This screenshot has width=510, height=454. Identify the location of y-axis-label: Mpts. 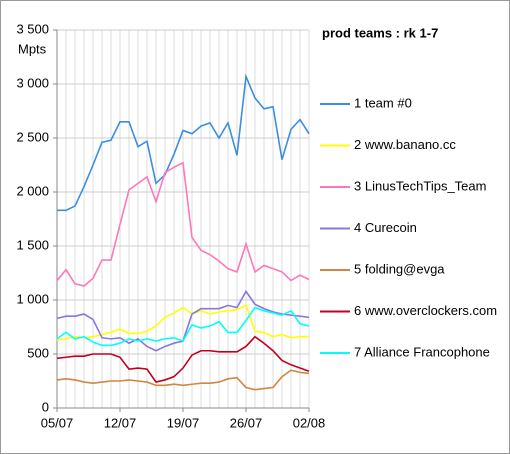
(32, 48).